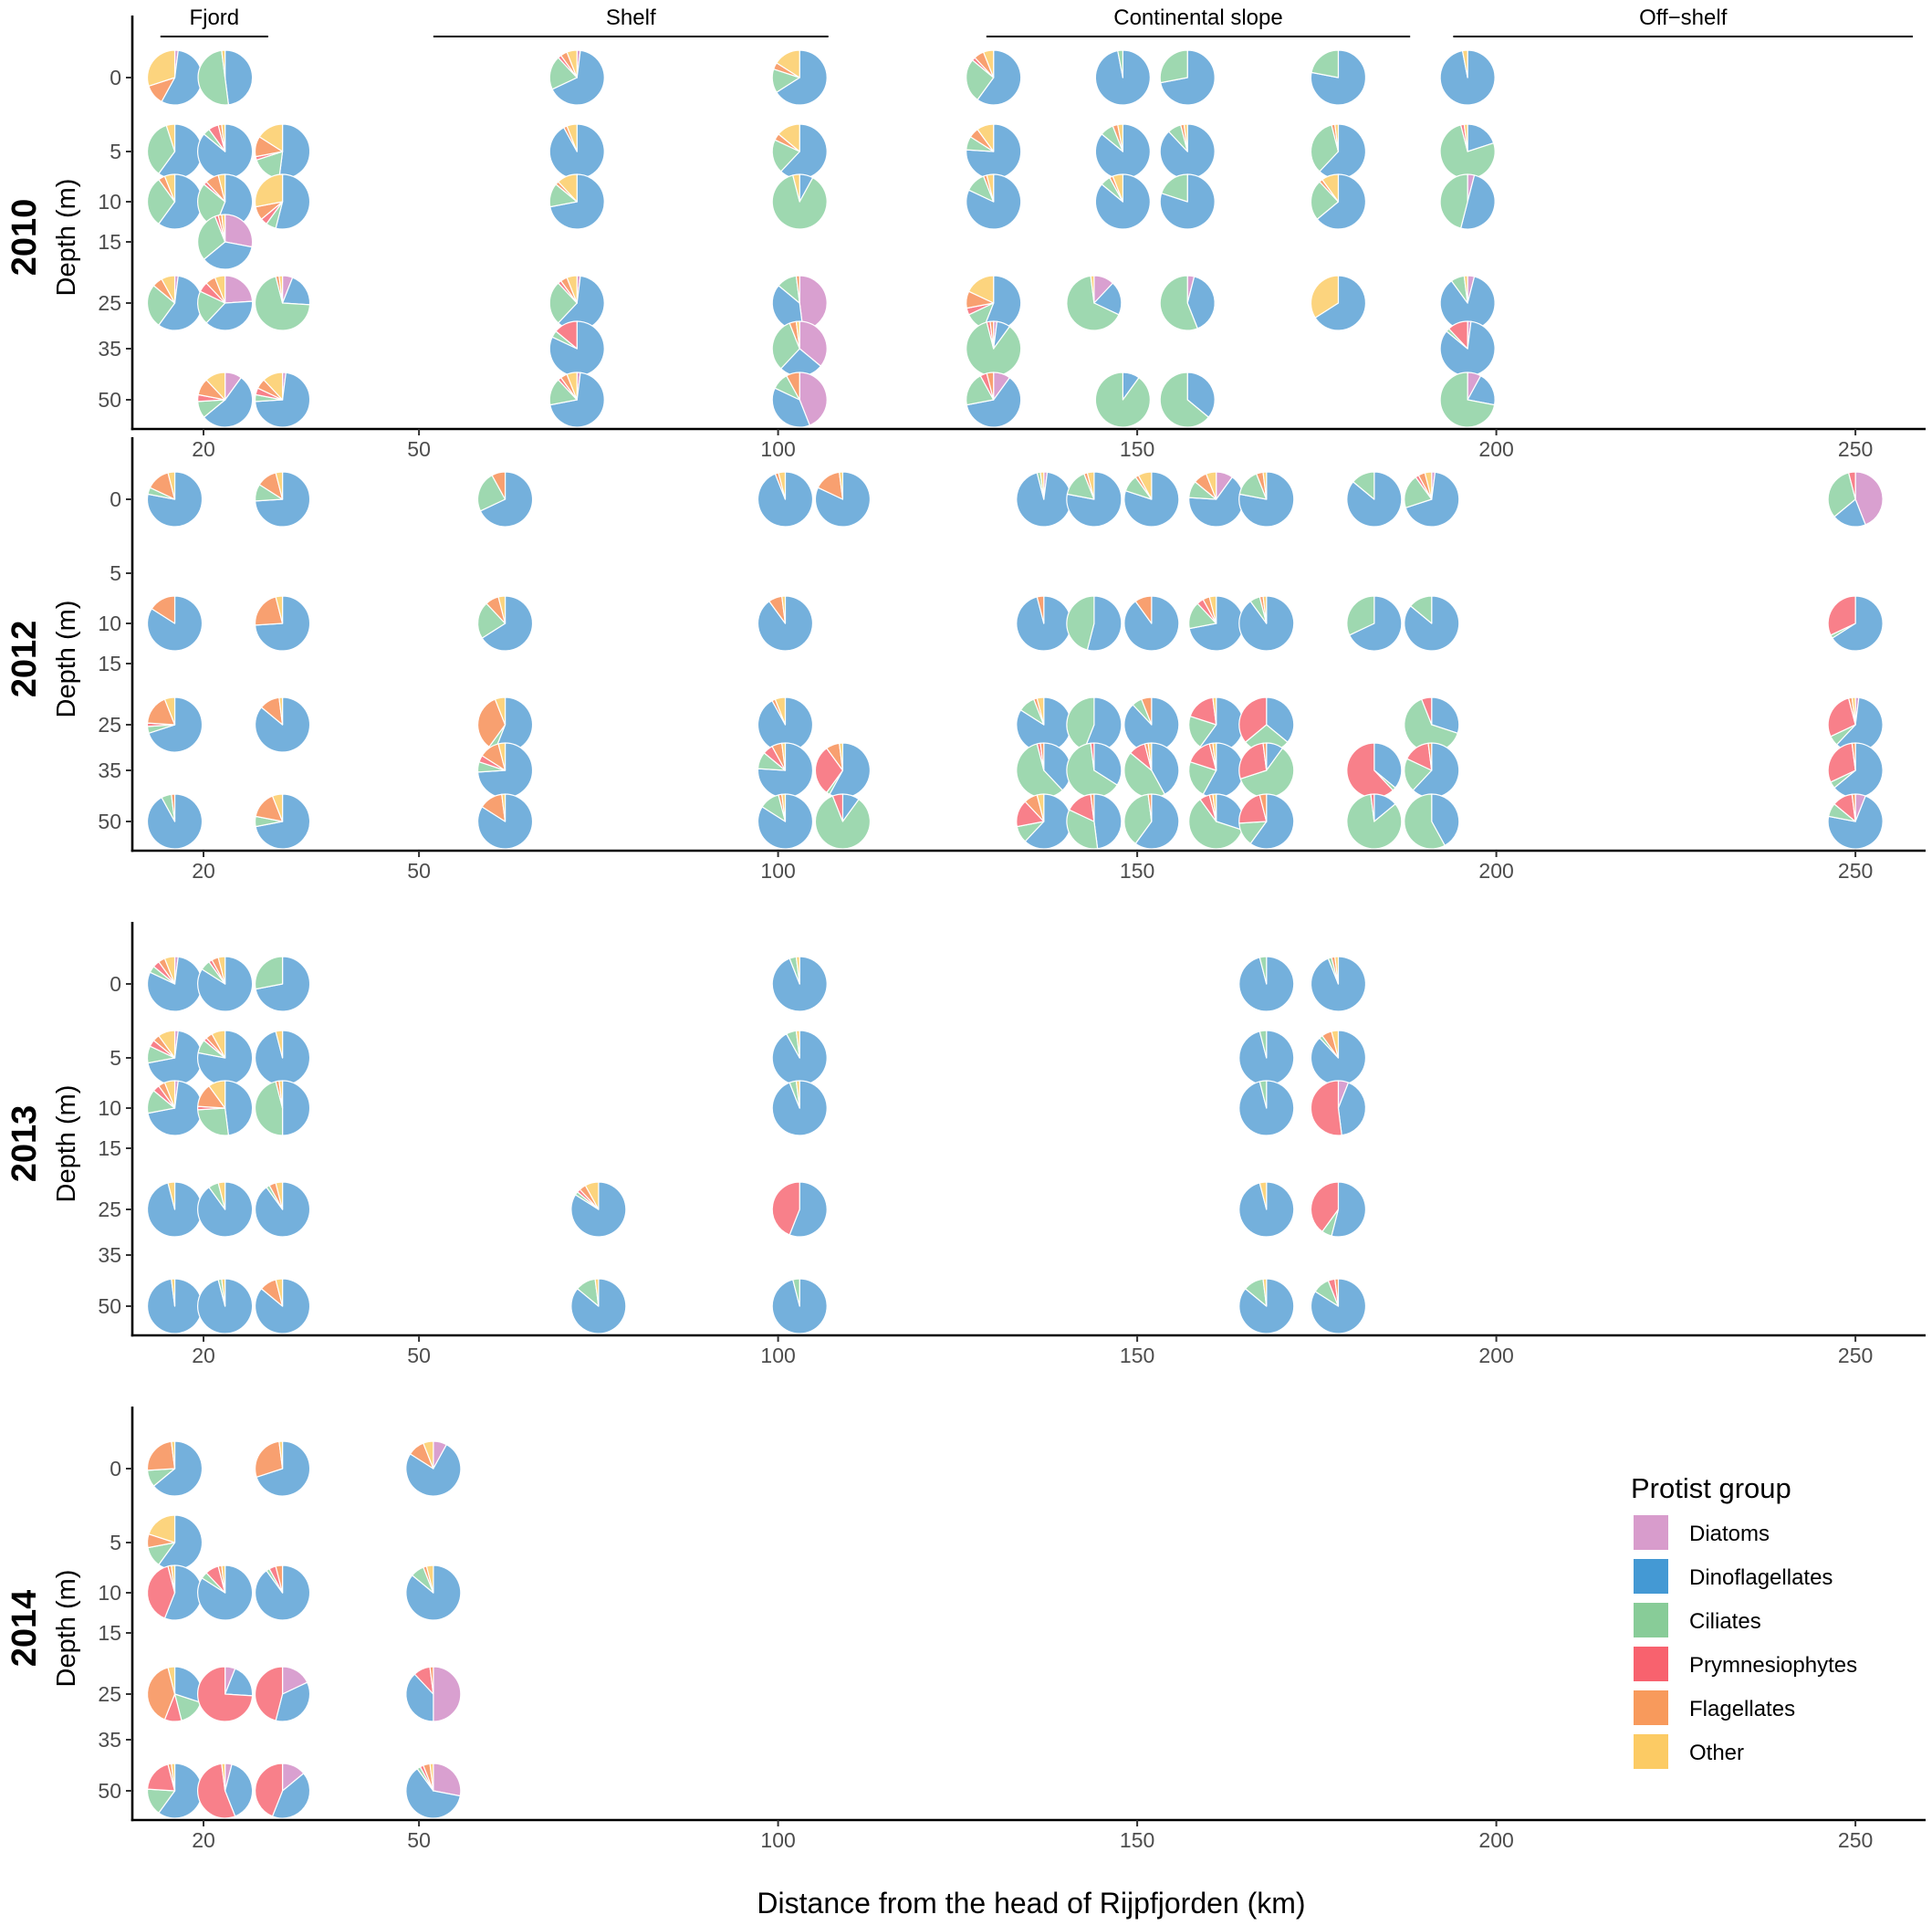 This screenshot has width=1932, height=1925. What do you see at coordinates (1374, 500) in the screenshot?
I see `pie-2012-183km-0m` at bounding box center [1374, 500].